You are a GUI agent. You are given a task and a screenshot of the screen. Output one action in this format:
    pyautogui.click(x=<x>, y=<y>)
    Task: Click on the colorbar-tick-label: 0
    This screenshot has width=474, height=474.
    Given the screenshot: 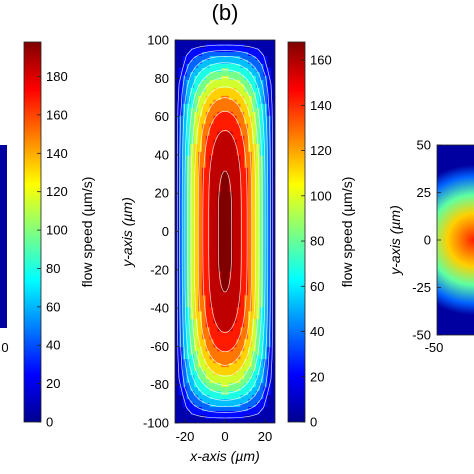 What is the action you would take?
    pyautogui.click(x=313, y=422)
    